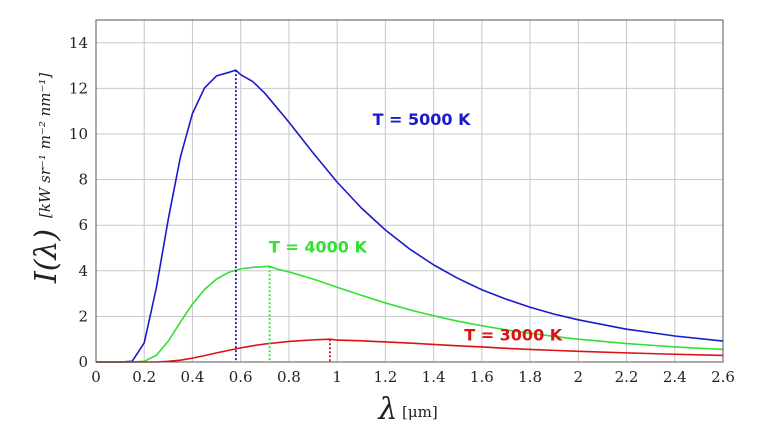 Image resolution: width=768 pixels, height=437 pixels. What do you see at coordinates (78, 202) in the screenshot?
I see `y-tick-labels: 0 2 4 6 8 10 12 14` at bounding box center [78, 202].